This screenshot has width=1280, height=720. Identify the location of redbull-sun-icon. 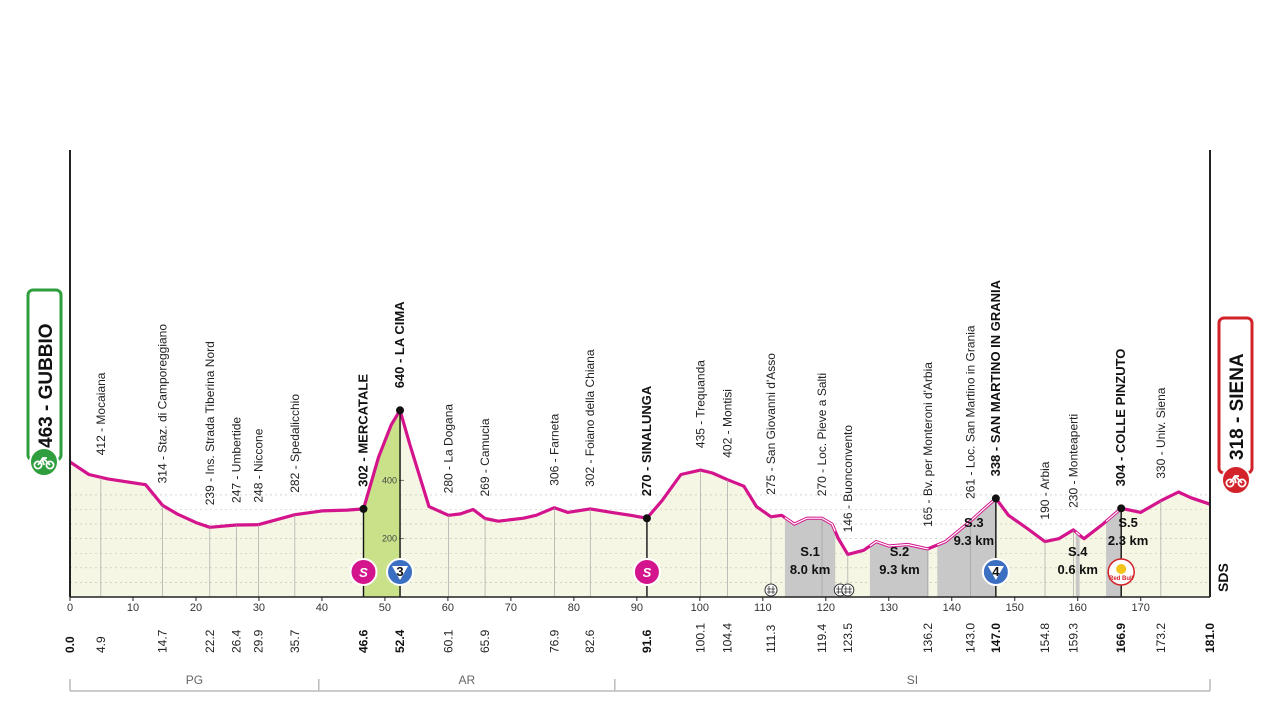
(1121, 569).